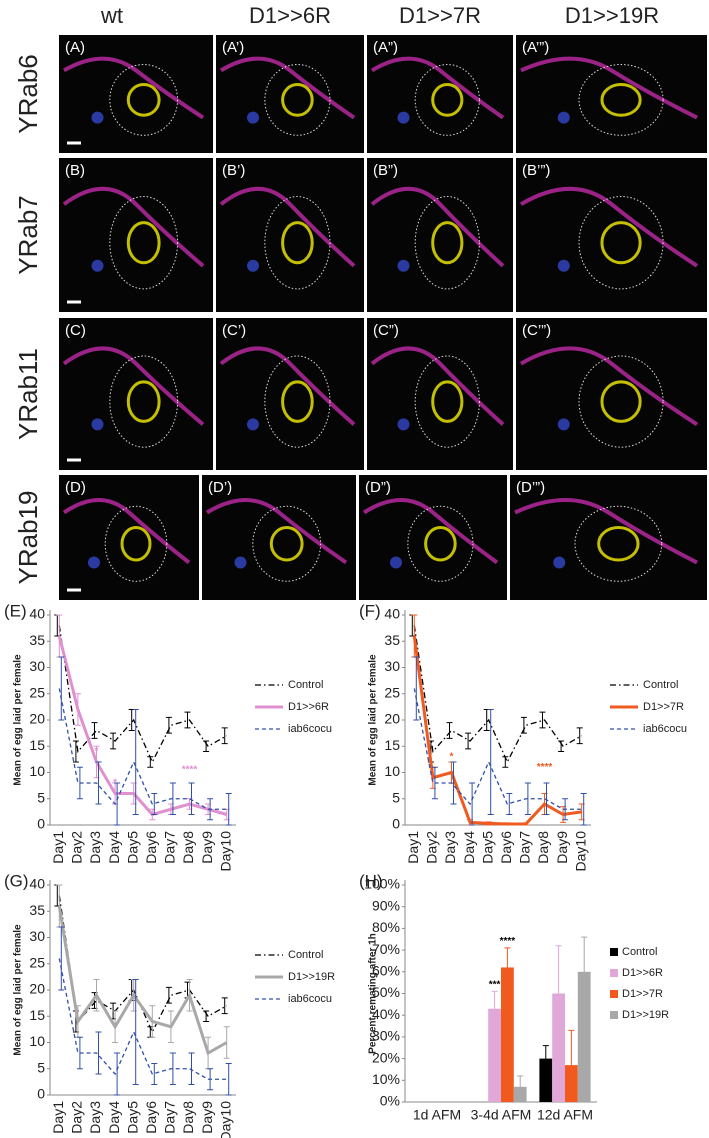 This screenshot has height=1138, width=709. What do you see at coordinates (392, 614) in the screenshot?
I see `y-tick-label: 40` at bounding box center [392, 614].